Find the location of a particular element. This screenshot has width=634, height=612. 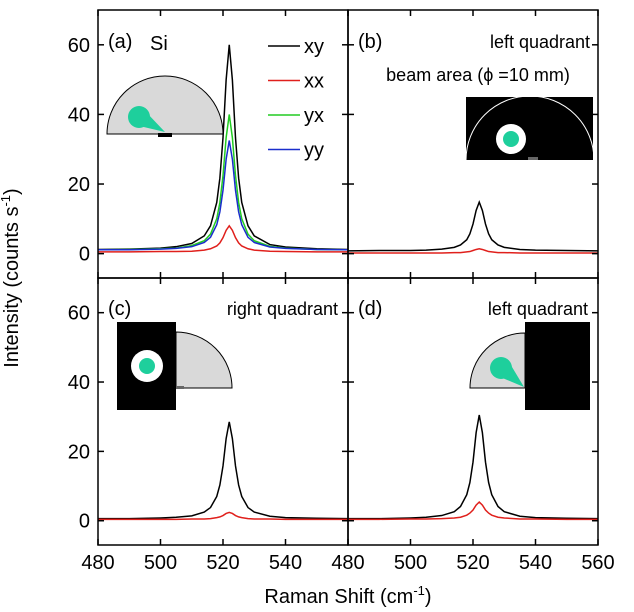

legend-label: xy is located at coordinates (314, 47).